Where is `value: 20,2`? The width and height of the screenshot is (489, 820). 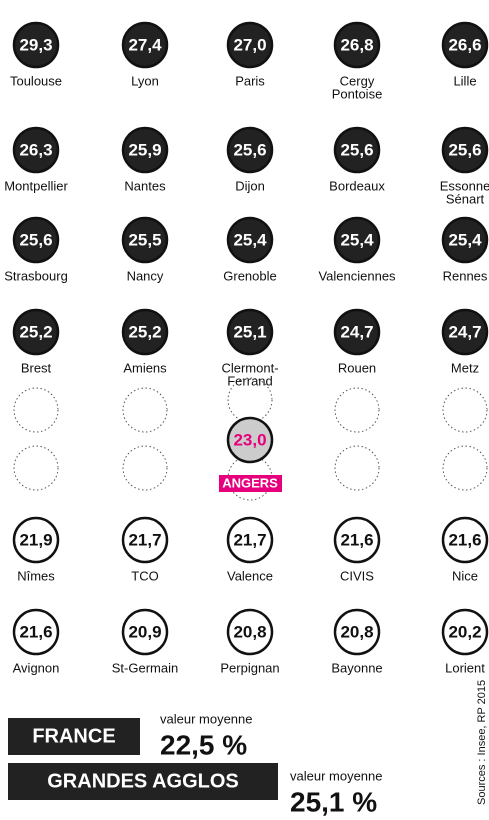
value: 20,2 is located at coordinates (464, 631).